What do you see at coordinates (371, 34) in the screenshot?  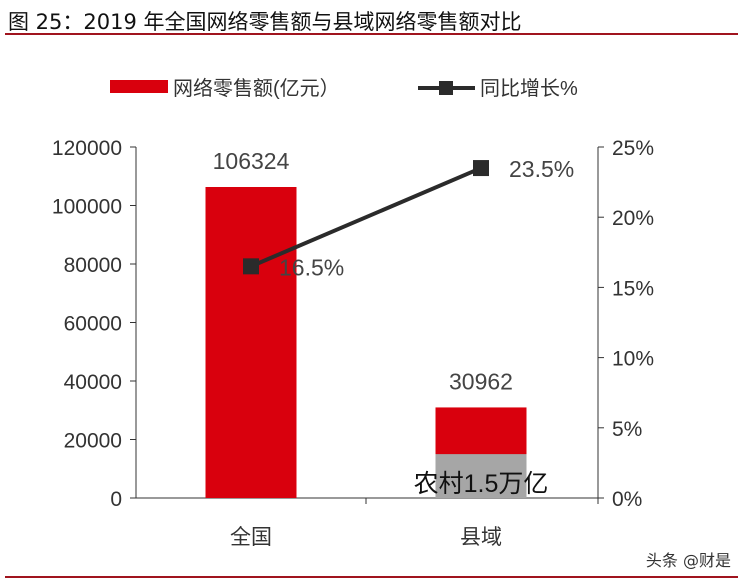 I see `title-divider` at bounding box center [371, 34].